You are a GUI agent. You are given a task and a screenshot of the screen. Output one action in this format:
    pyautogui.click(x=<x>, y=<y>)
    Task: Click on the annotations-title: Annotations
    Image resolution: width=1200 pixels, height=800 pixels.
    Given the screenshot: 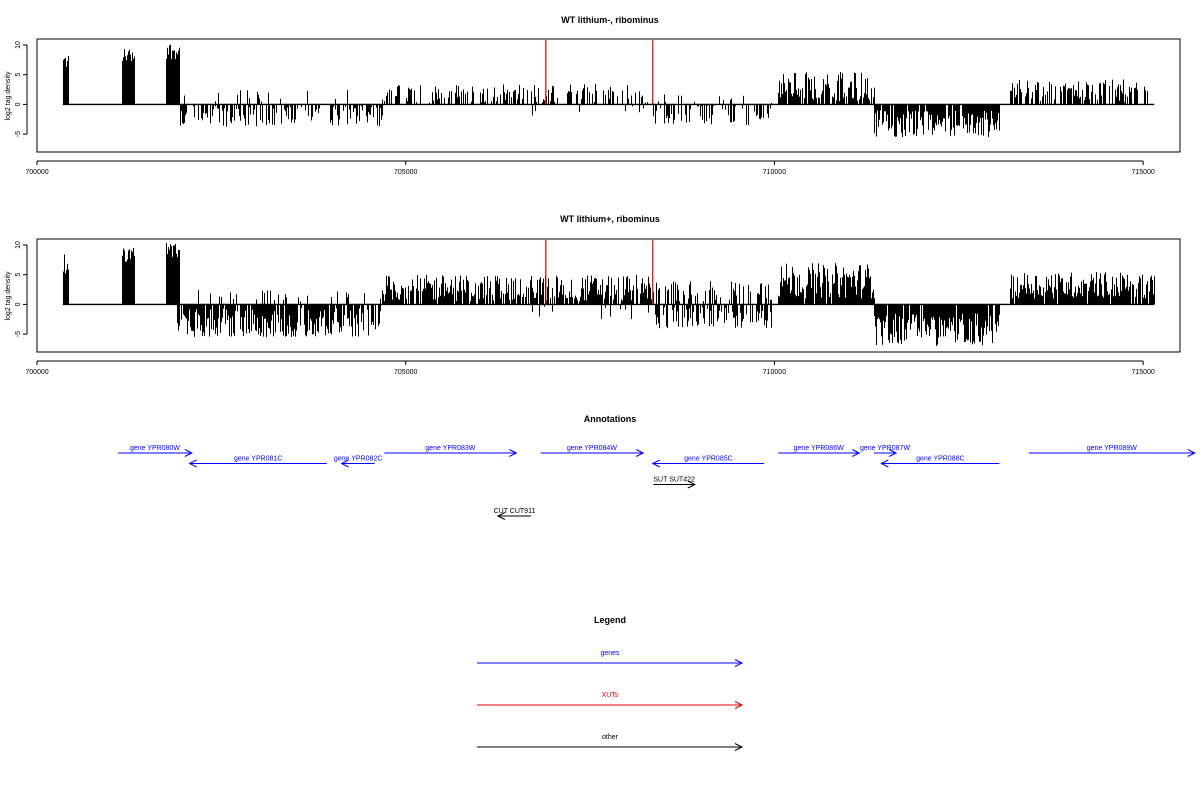 What is the action you would take?
    pyautogui.click(x=610, y=419)
    